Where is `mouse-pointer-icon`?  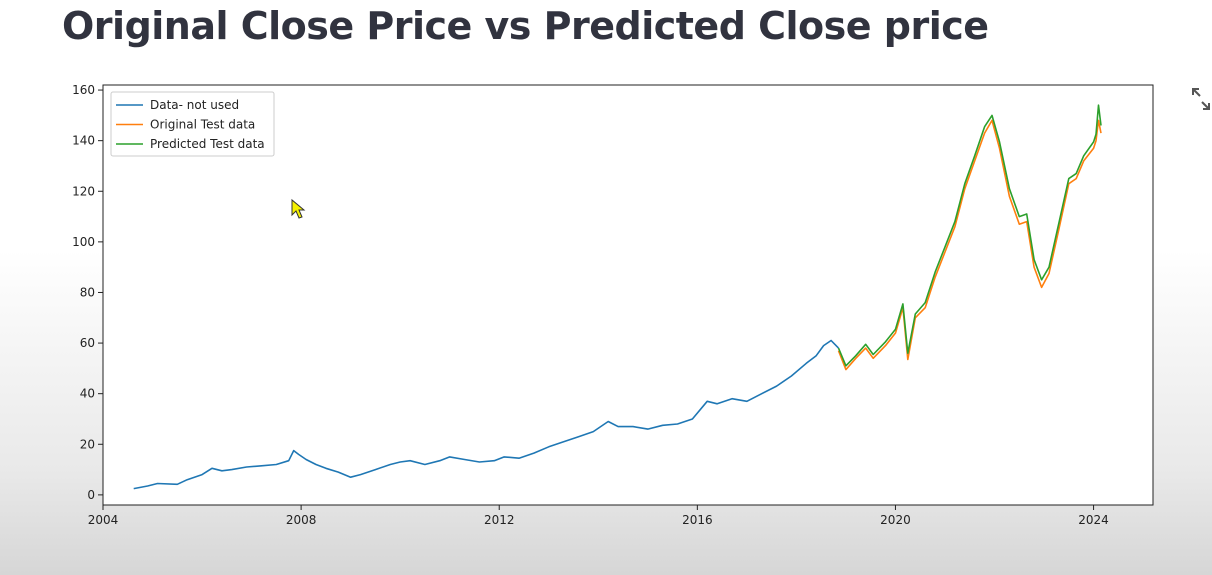 mouse-pointer-icon is located at coordinates (298, 211).